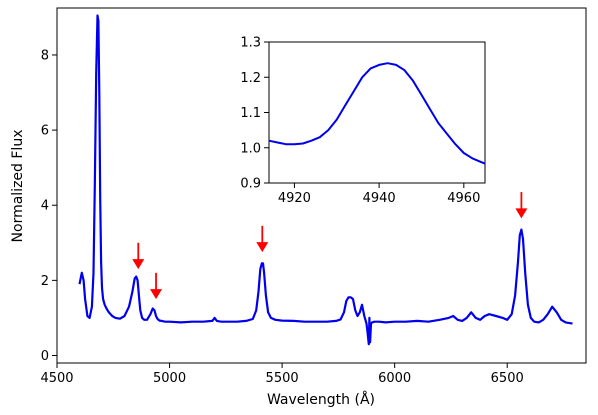  What do you see at coordinates (45, 356) in the screenshot?
I see `main-y-tick-label: 0` at bounding box center [45, 356].